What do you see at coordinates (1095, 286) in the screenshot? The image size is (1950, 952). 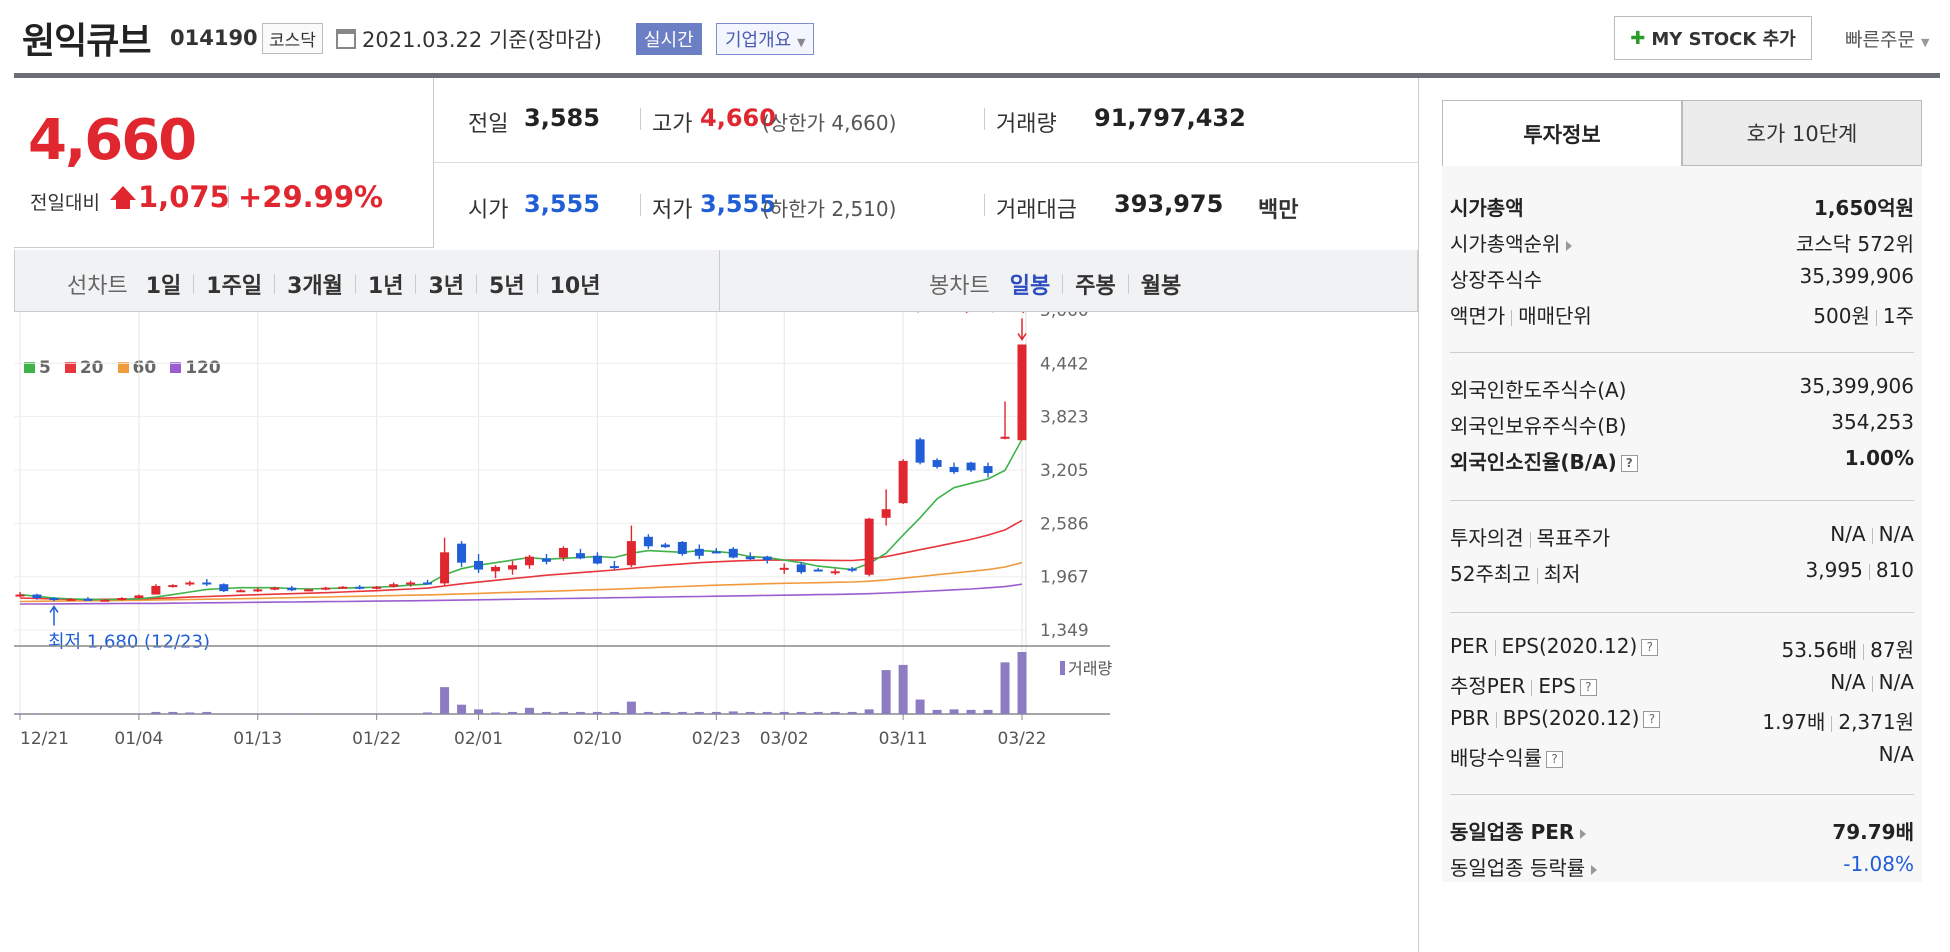 I see `period-candle-1: 주봉` at bounding box center [1095, 286].